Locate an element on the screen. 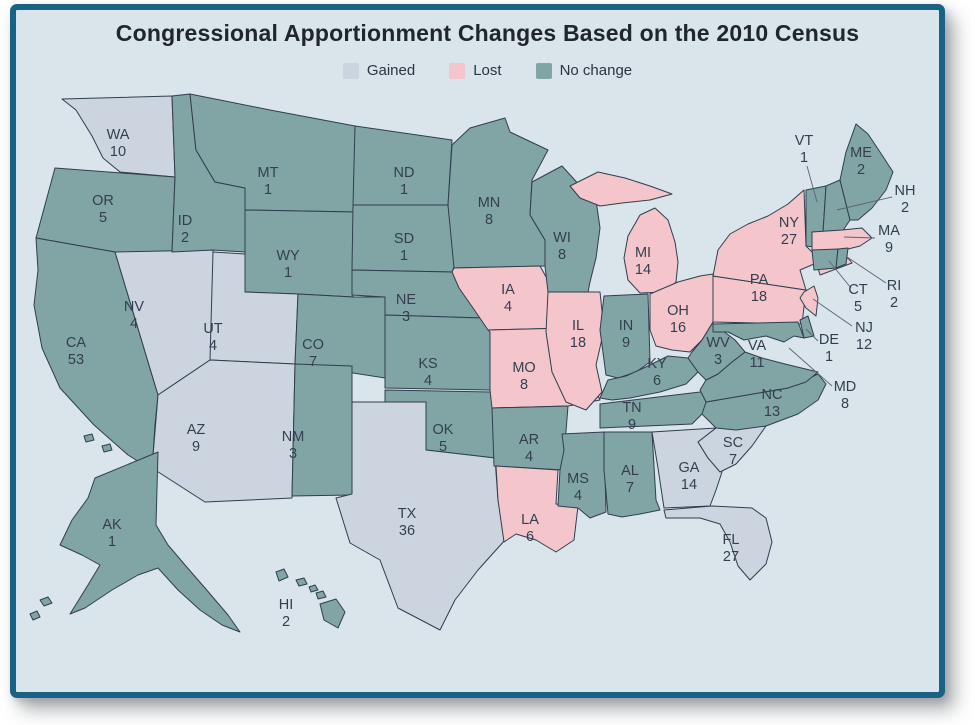  legend-item-lost: Lost is located at coordinates (475, 70).